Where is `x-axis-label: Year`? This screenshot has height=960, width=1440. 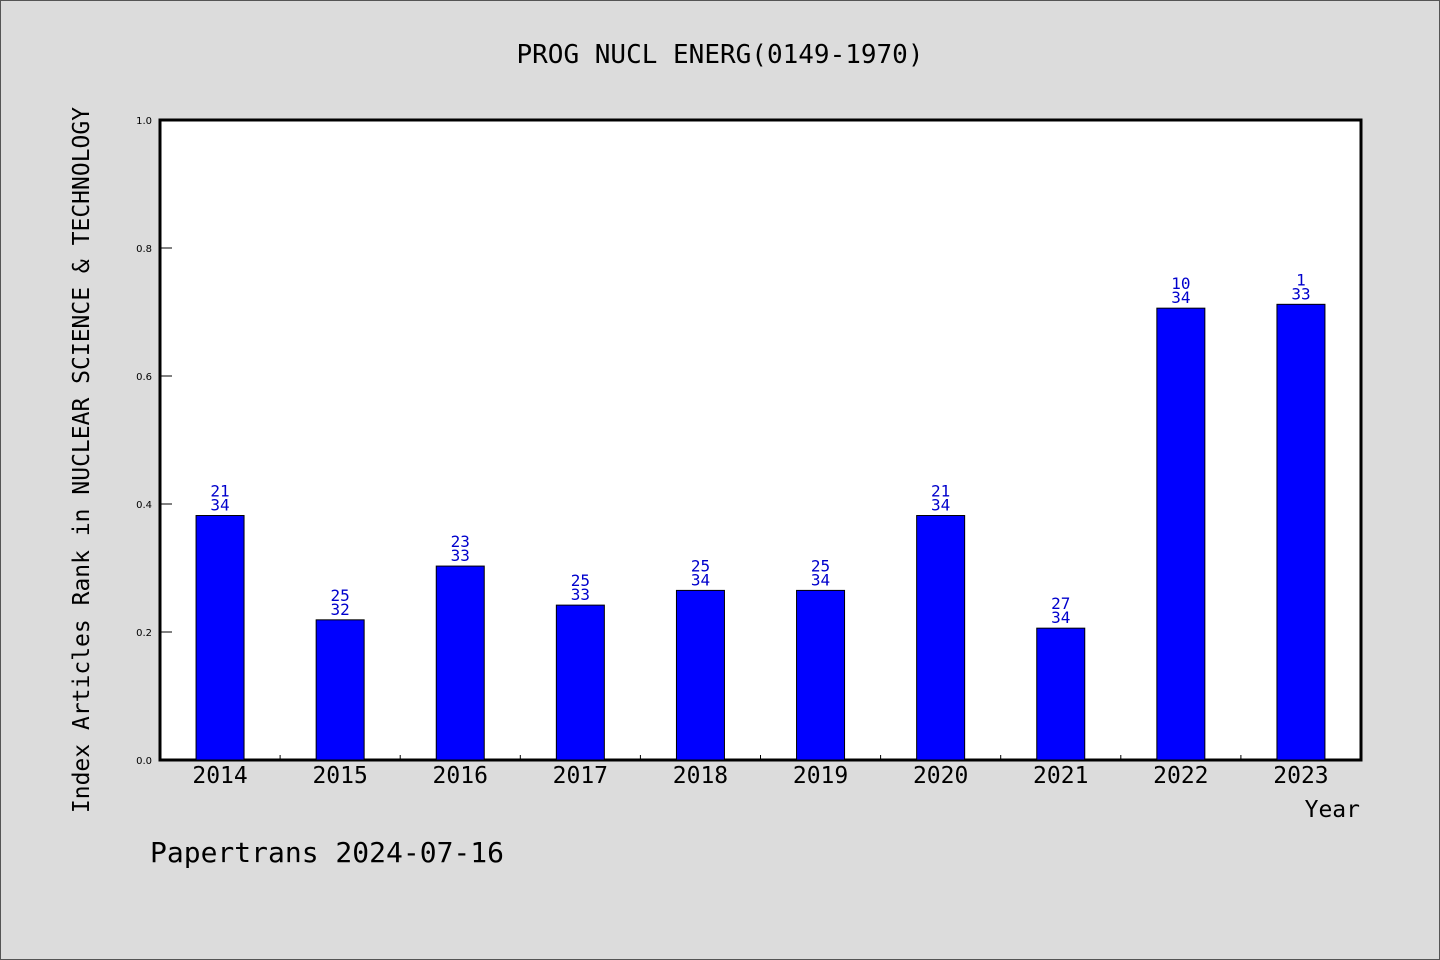 x-axis-label: Year is located at coordinates (1332, 810).